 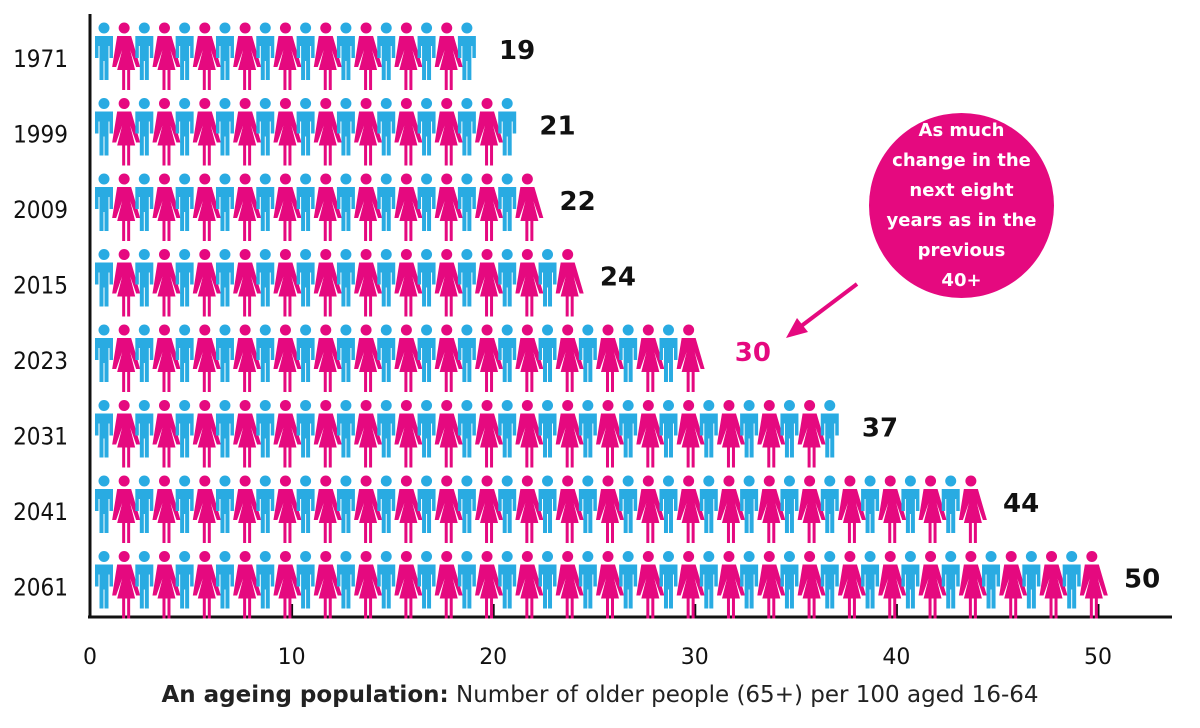 What do you see at coordinates (517, 51) in the screenshot?
I see `data-label: 19` at bounding box center [517, 51].